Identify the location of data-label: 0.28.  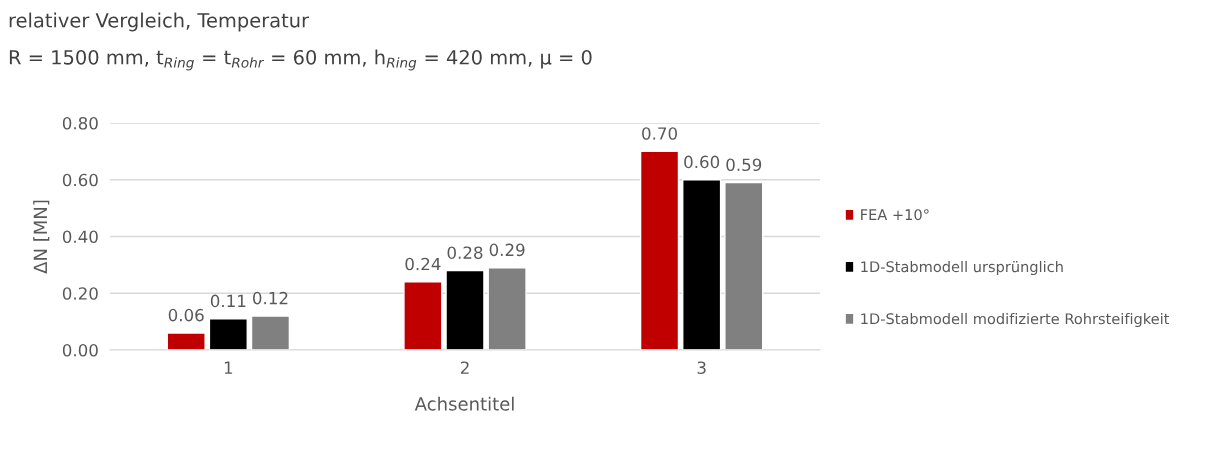
(465, 252).